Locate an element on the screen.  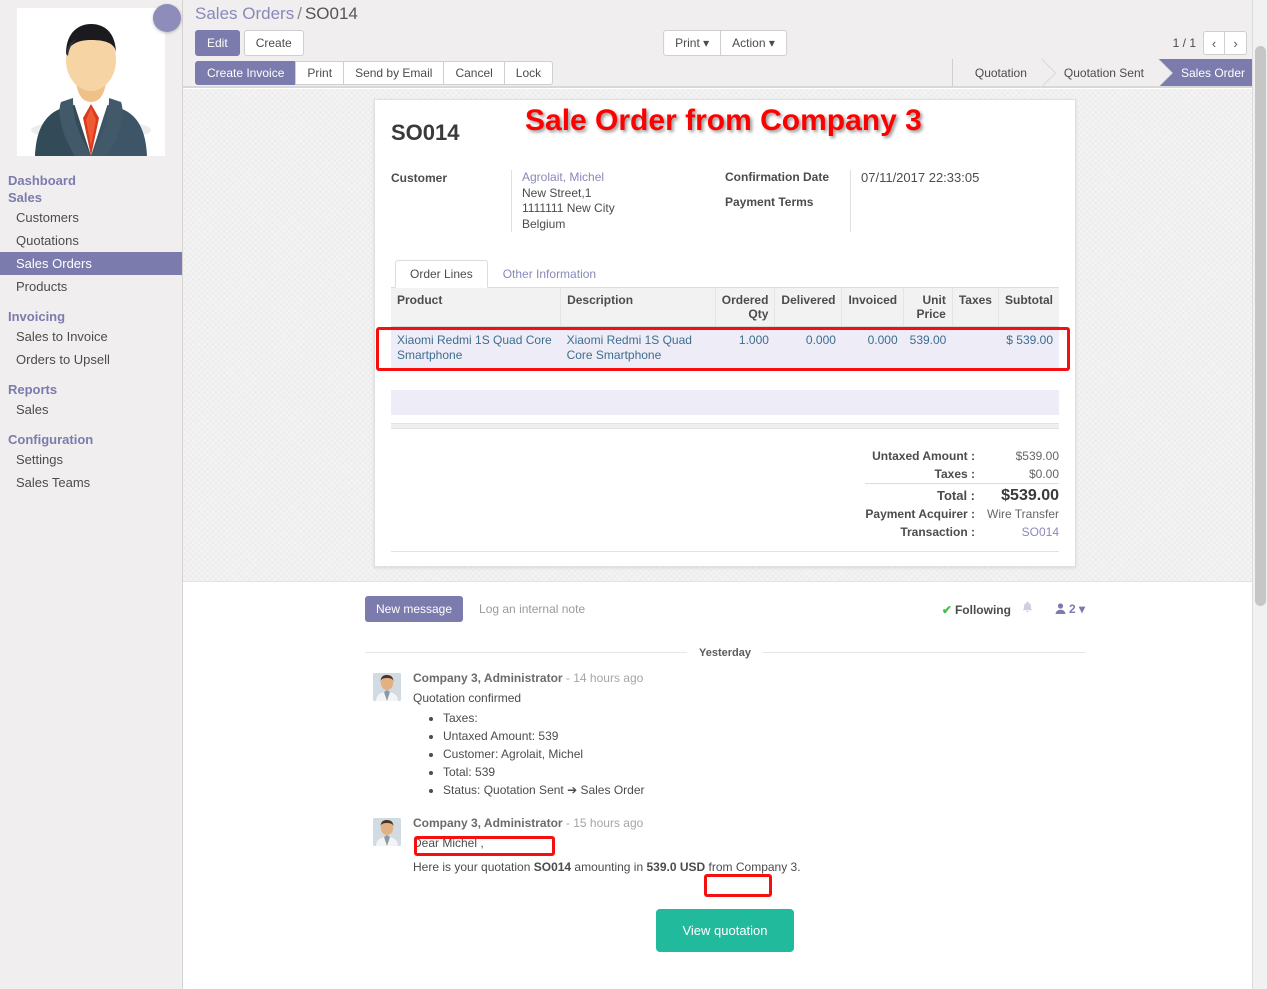
sidebar-item-quotations: Quotations is located at coordinates (47, 240).